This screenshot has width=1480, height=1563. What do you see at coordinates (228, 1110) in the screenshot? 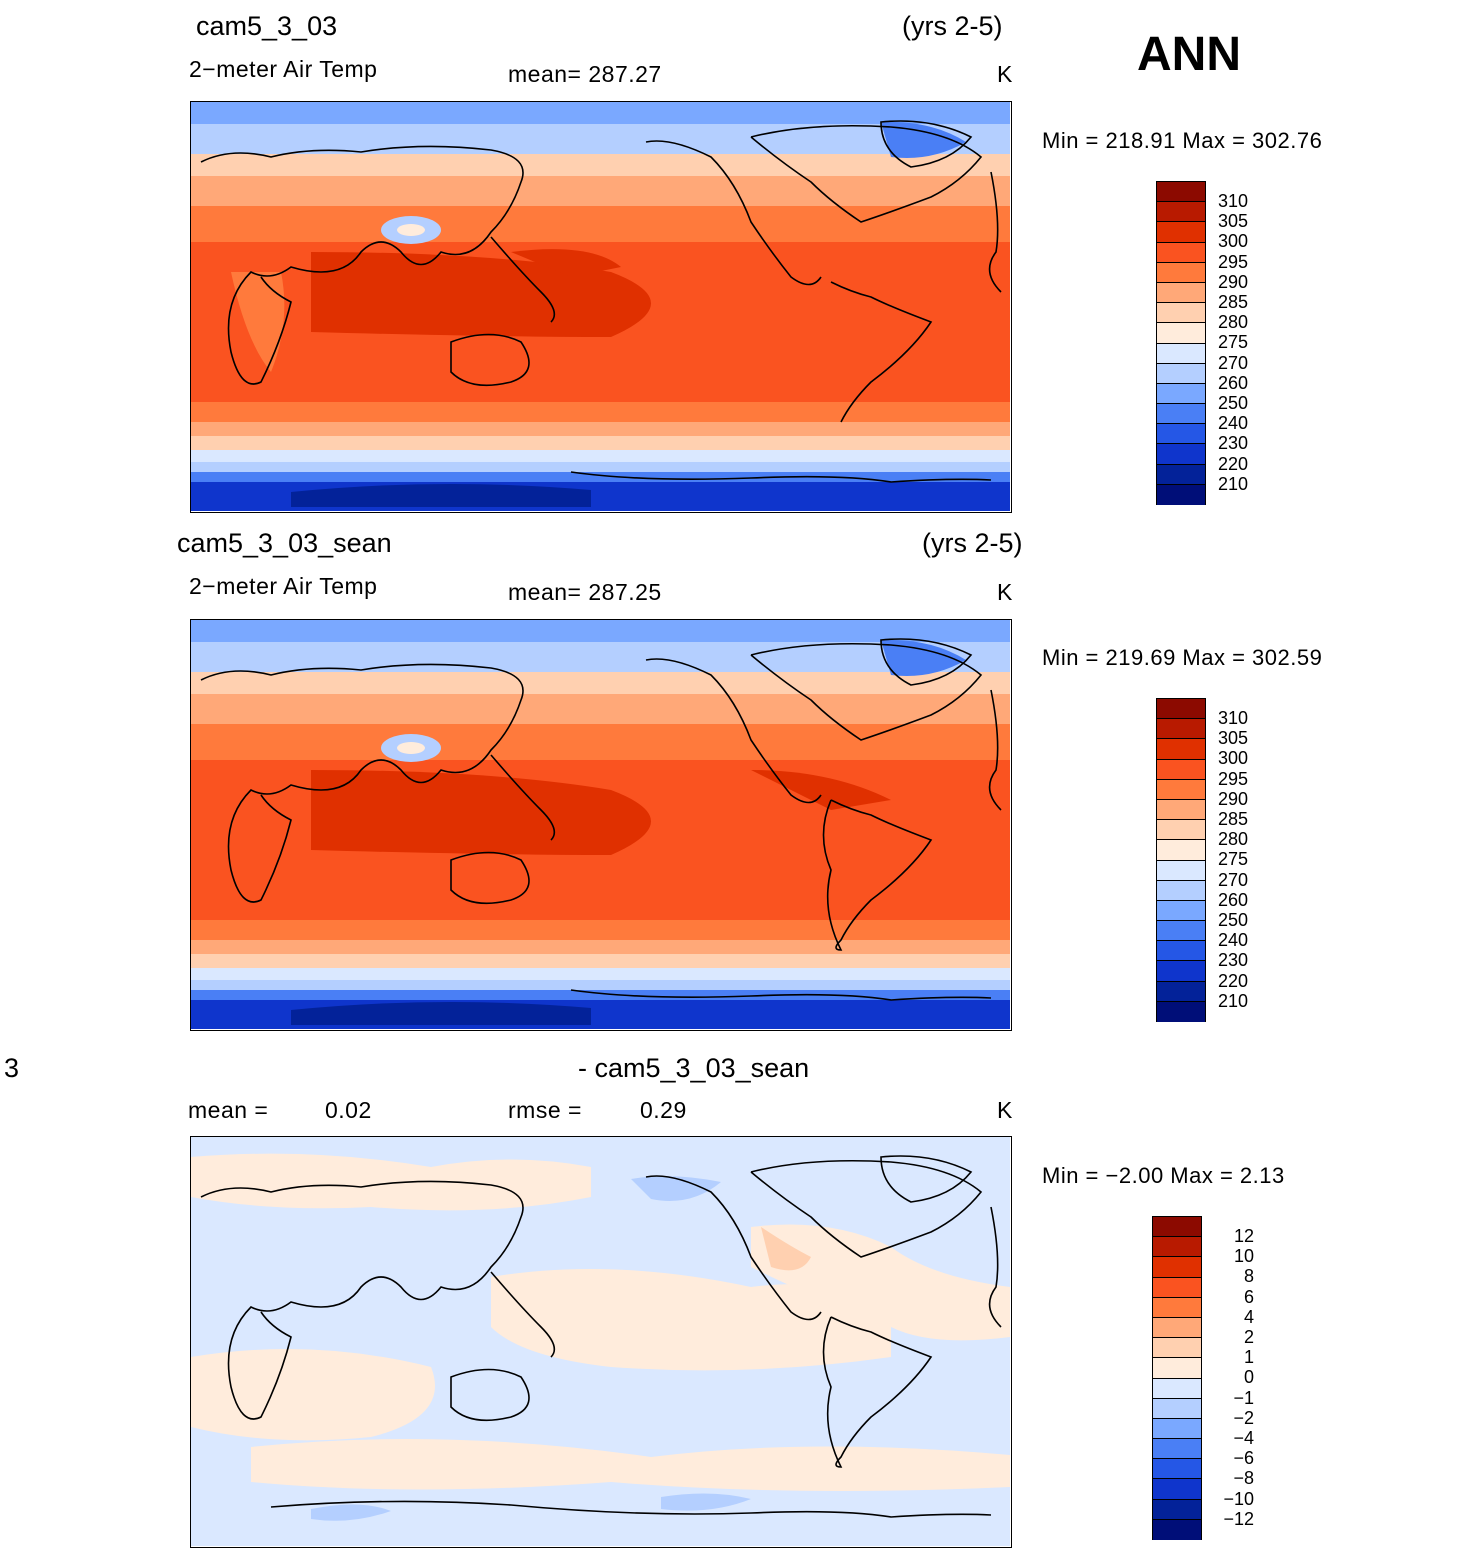
I see `panel3-mean-label: mean =` at bounding box center [228, 1110].